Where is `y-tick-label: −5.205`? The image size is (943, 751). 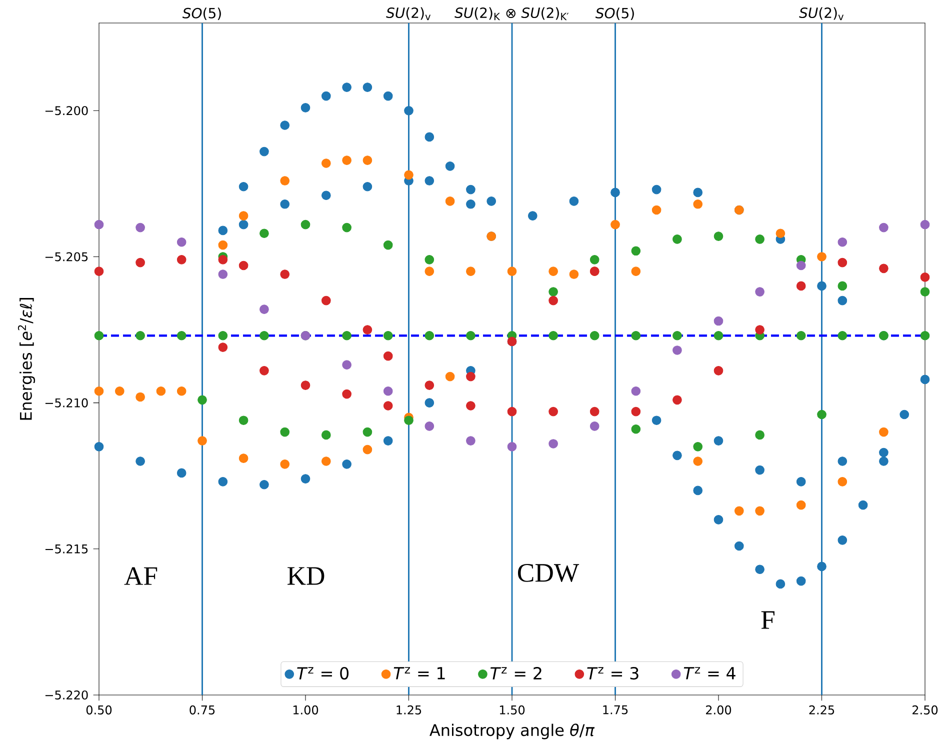 y-tick-label: −5.205 is located at coordinates (66, 257).